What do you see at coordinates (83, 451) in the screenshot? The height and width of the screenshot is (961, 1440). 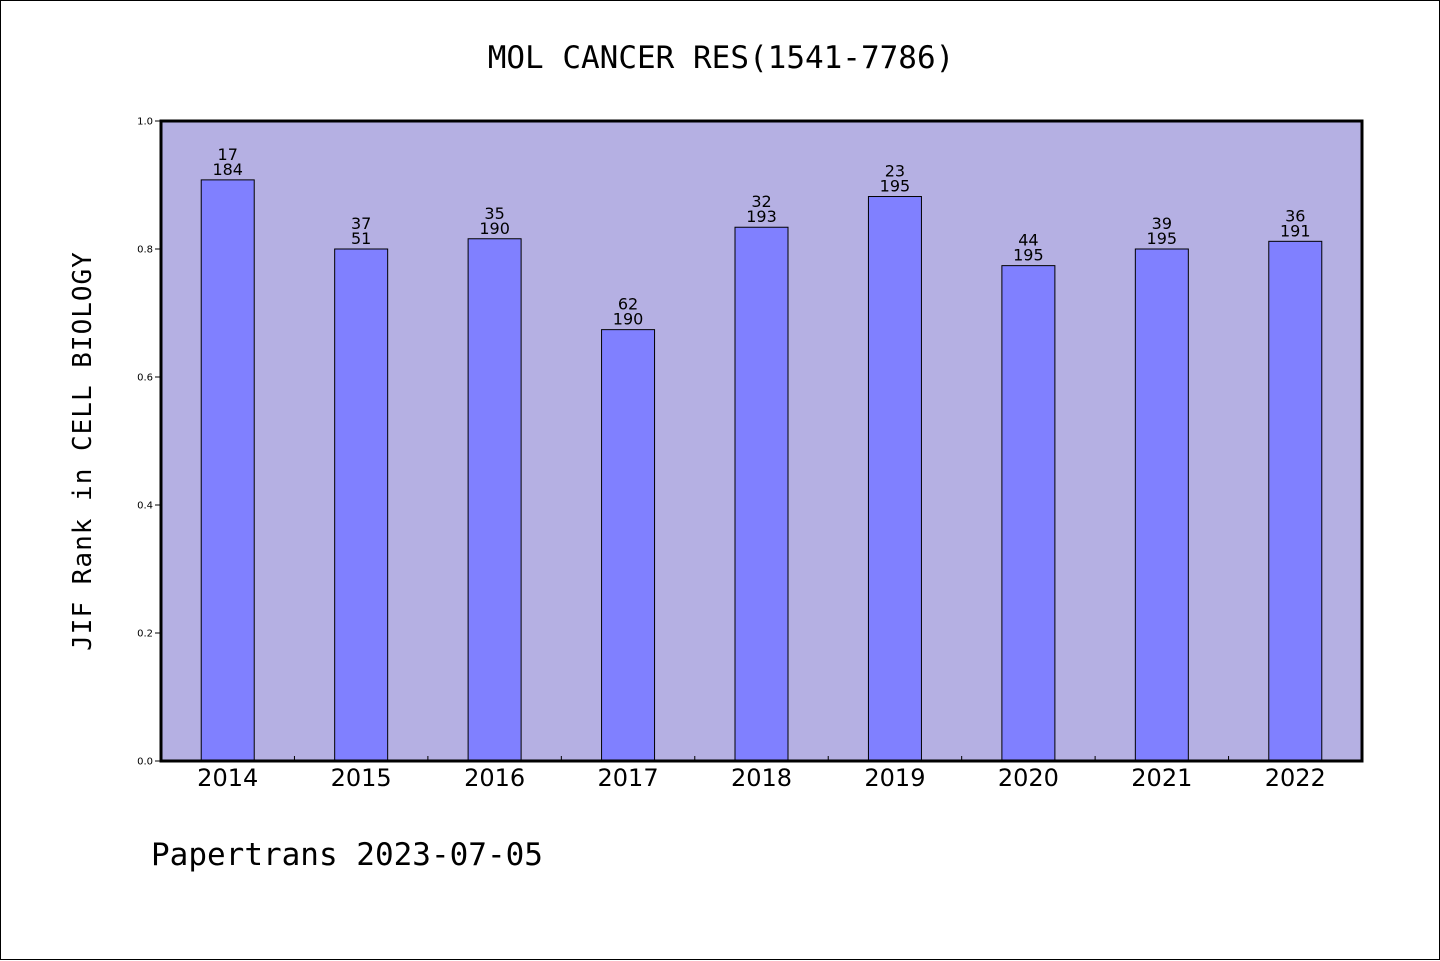 I see `y-axis-label: JIF Rank in CELL BIOLOGY` at bounding box center [83, 451].